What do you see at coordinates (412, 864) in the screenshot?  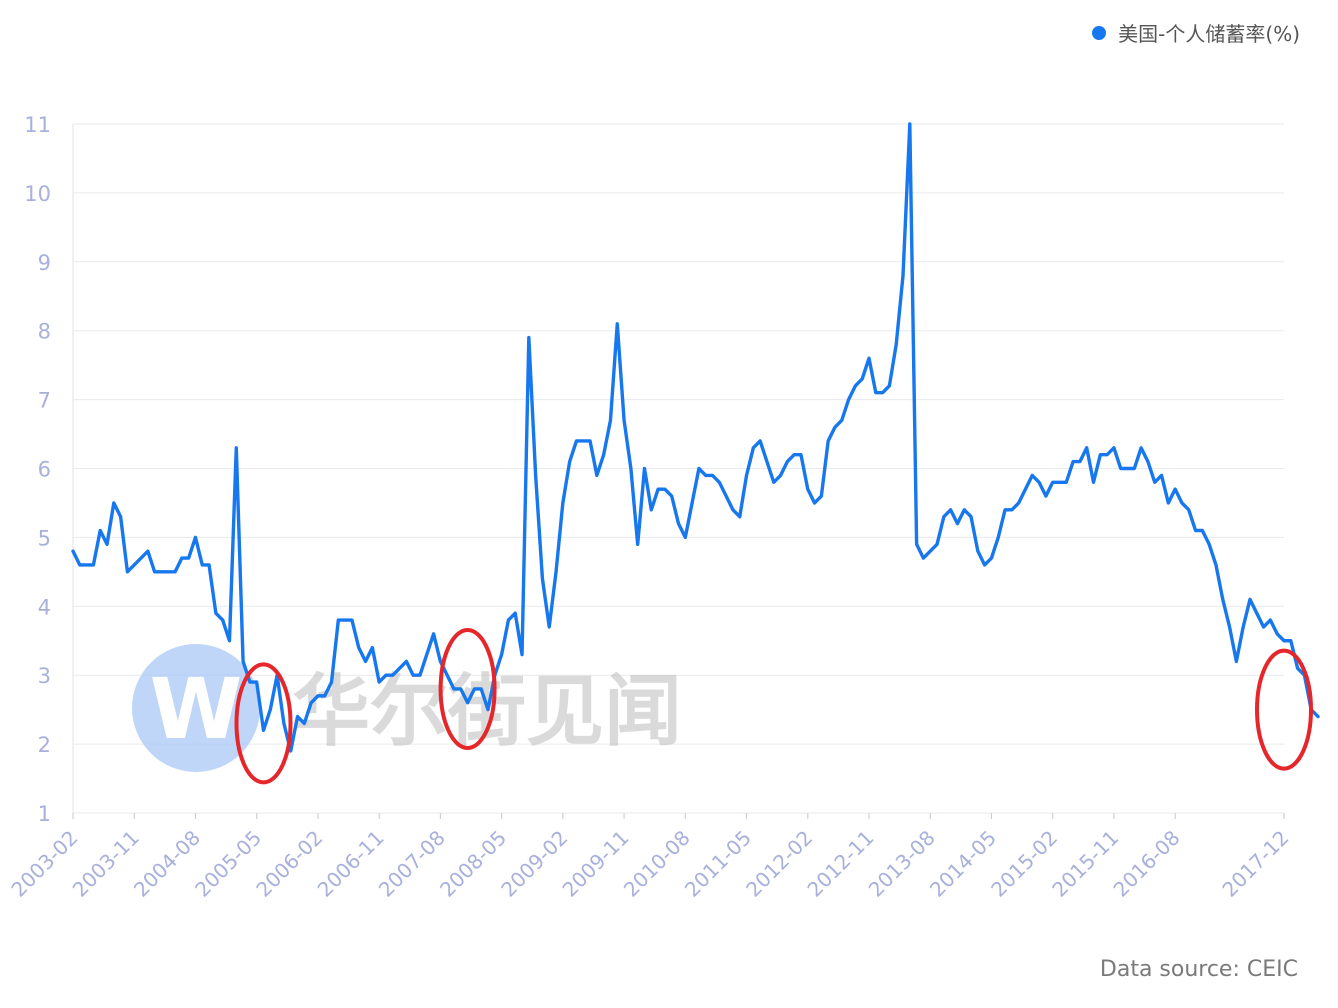 I see `x-tick-label: 2007-08` at bounding box center [412, 864].